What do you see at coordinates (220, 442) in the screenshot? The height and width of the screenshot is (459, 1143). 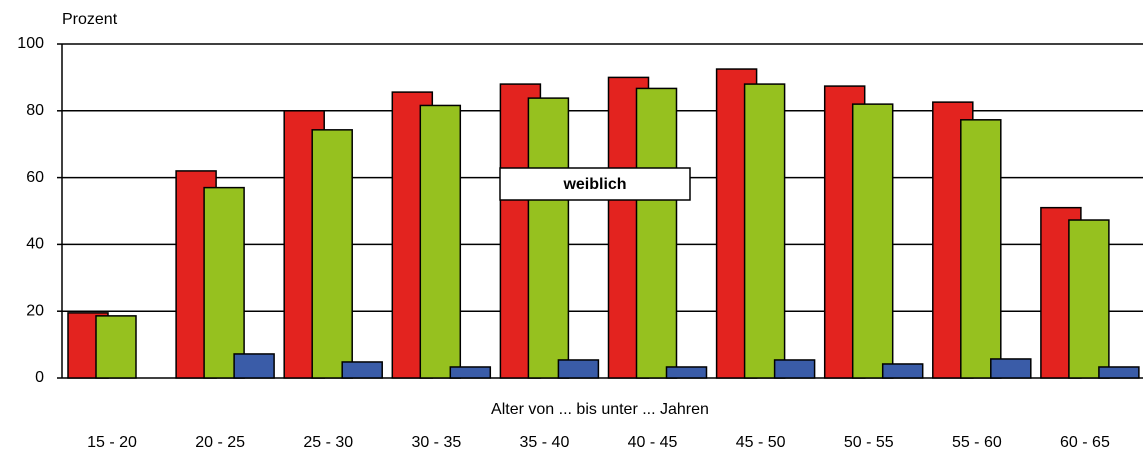 I see `x-tick-label: 20 - 25` at bounding box center [220, 442].